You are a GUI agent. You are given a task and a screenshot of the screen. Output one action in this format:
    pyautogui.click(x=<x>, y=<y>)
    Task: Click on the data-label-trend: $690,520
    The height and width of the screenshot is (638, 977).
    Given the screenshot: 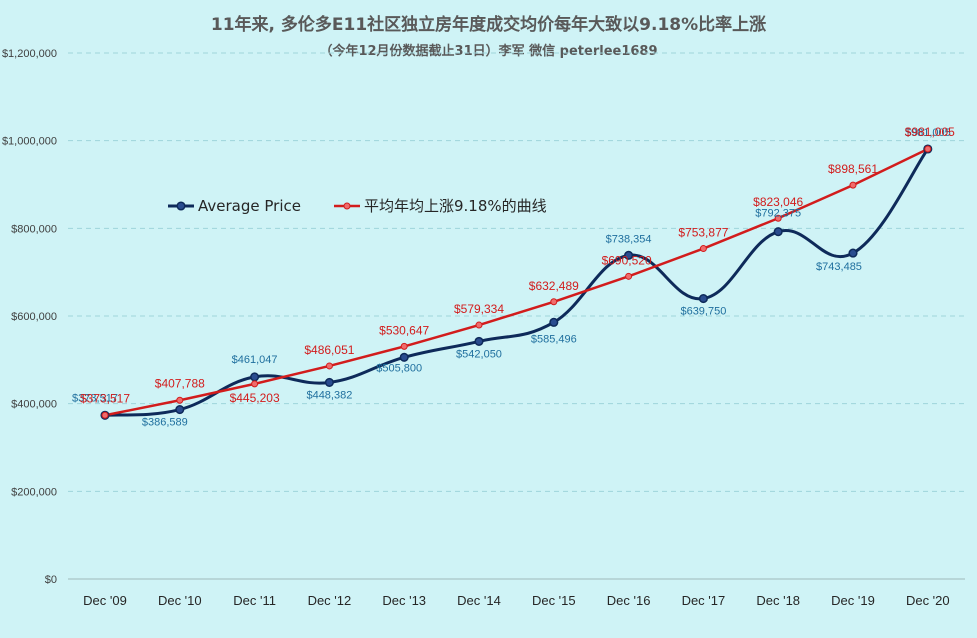 What is the action you would take?
    pyautogui.click(x=627, y=260)
    